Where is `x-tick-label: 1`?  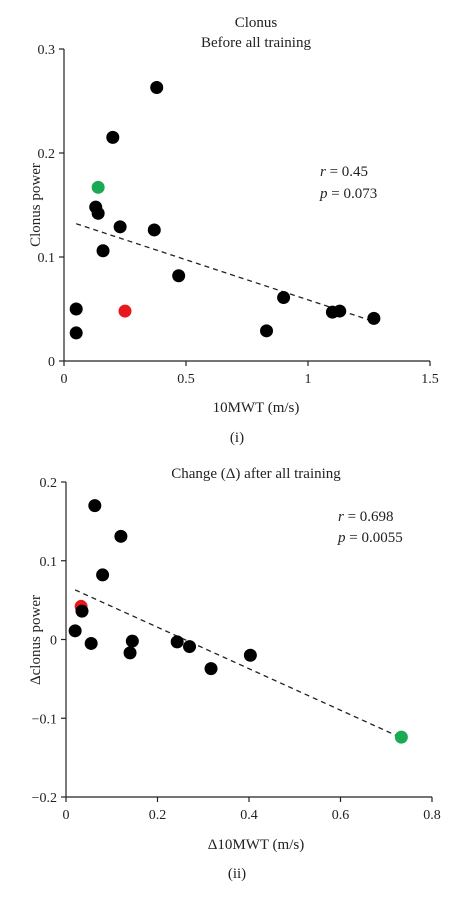 x-tick-label: 1 is located at coordinates (308, 379).